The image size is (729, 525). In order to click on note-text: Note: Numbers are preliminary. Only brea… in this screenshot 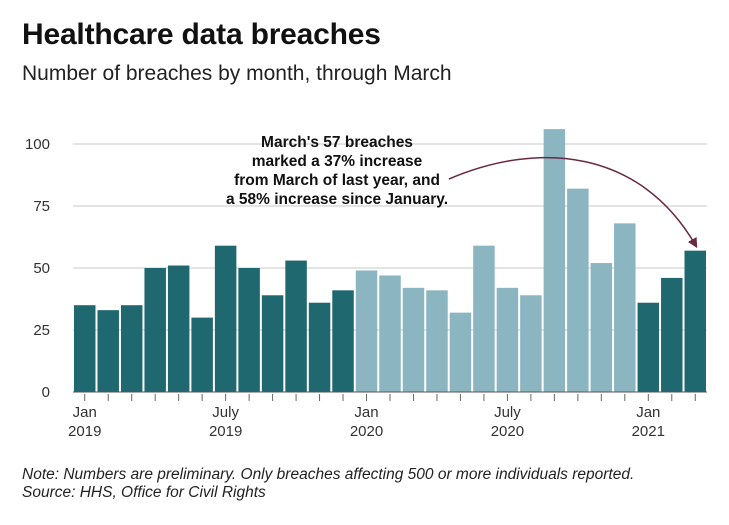, I will do `click(328, 474)`.